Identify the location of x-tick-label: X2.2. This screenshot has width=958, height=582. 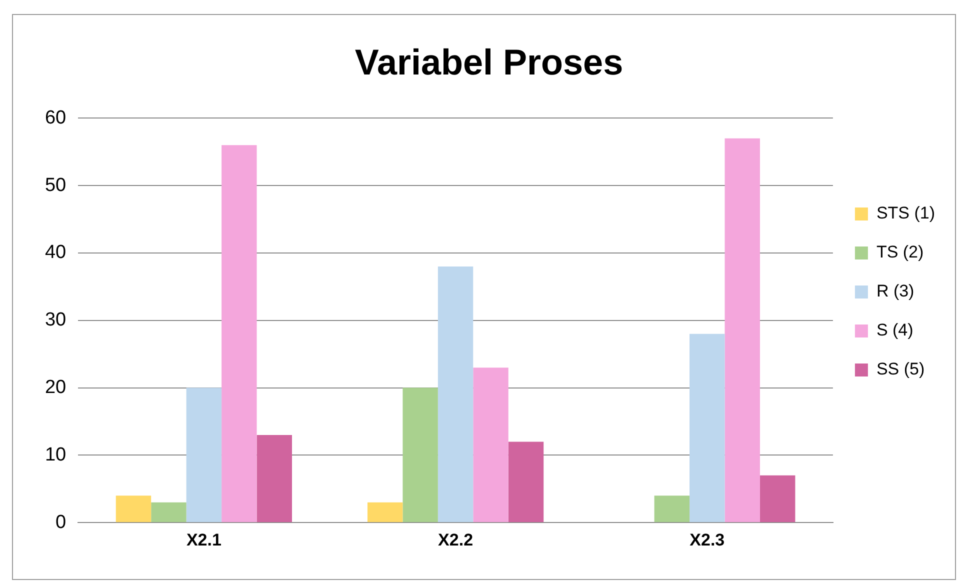
(456, 540).